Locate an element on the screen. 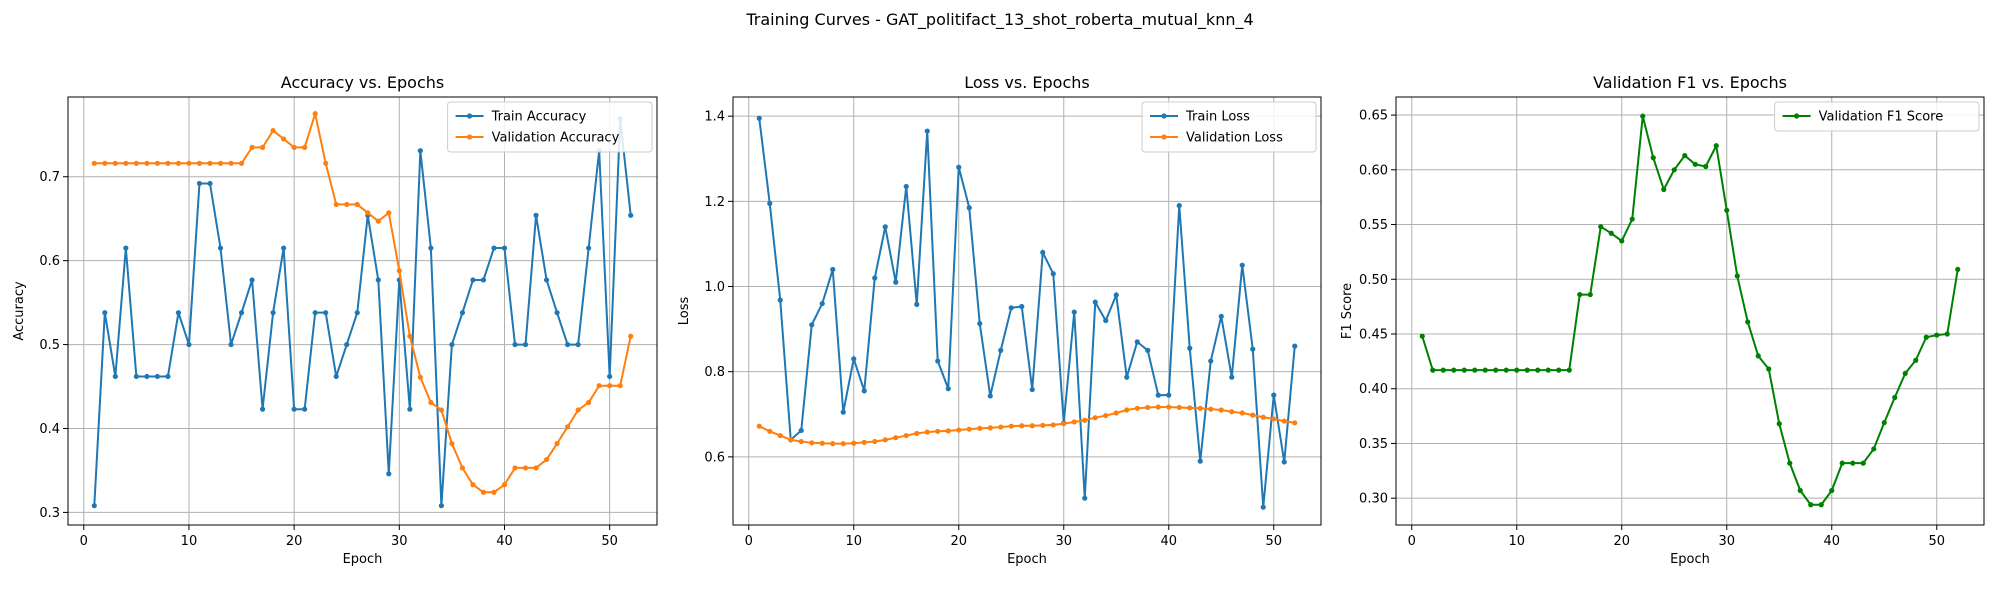 The width and height of the screenshot is (2000, 600). y-tick-label: 0.6 is located at coordinates (49, 261).